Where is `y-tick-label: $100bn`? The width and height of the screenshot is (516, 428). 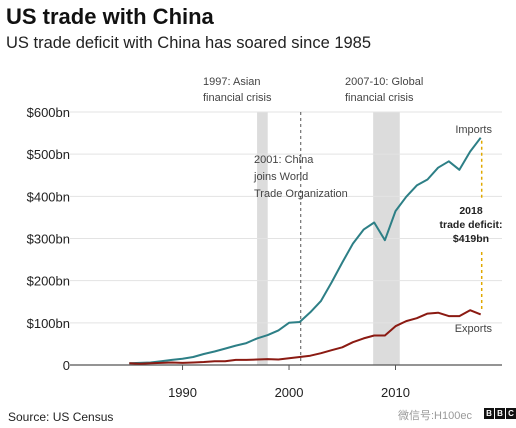
y-tick-label: $100bn is located at coordinates (48, 323).